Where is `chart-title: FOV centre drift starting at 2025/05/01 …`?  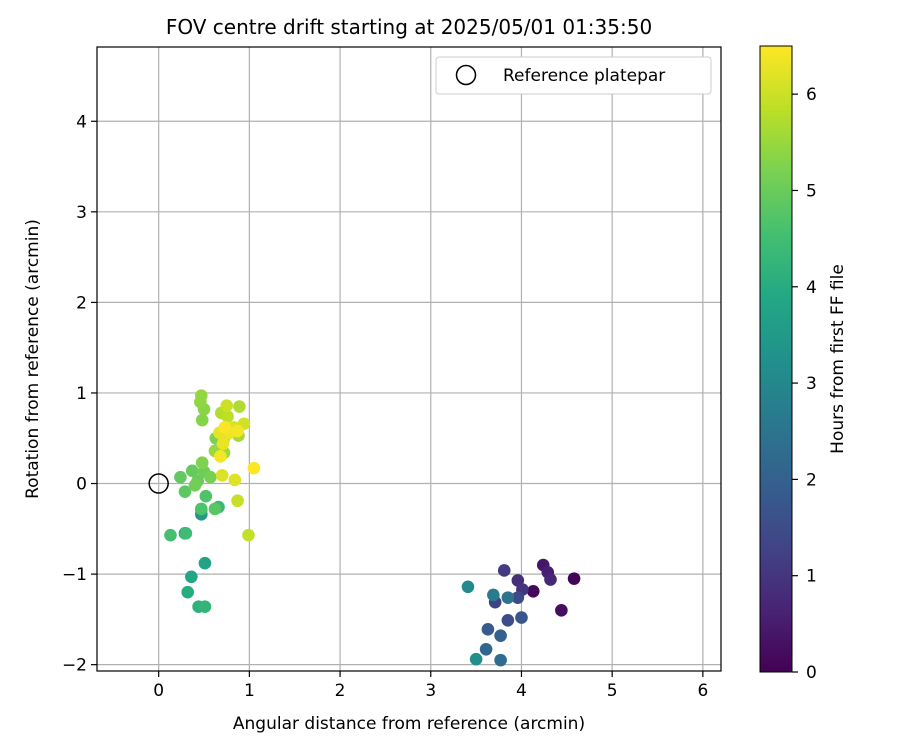
chart-title: FOV centre drift starting at 2025/05/01 … is located at coordinates (409, 27).